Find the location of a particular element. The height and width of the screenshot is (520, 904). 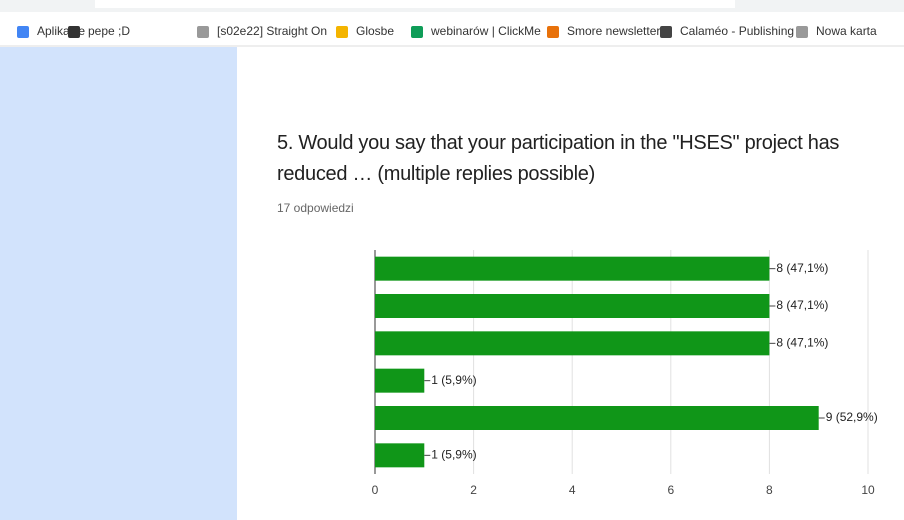

response-count: 17 odpowiedzi is located at coordinates (315, 208).